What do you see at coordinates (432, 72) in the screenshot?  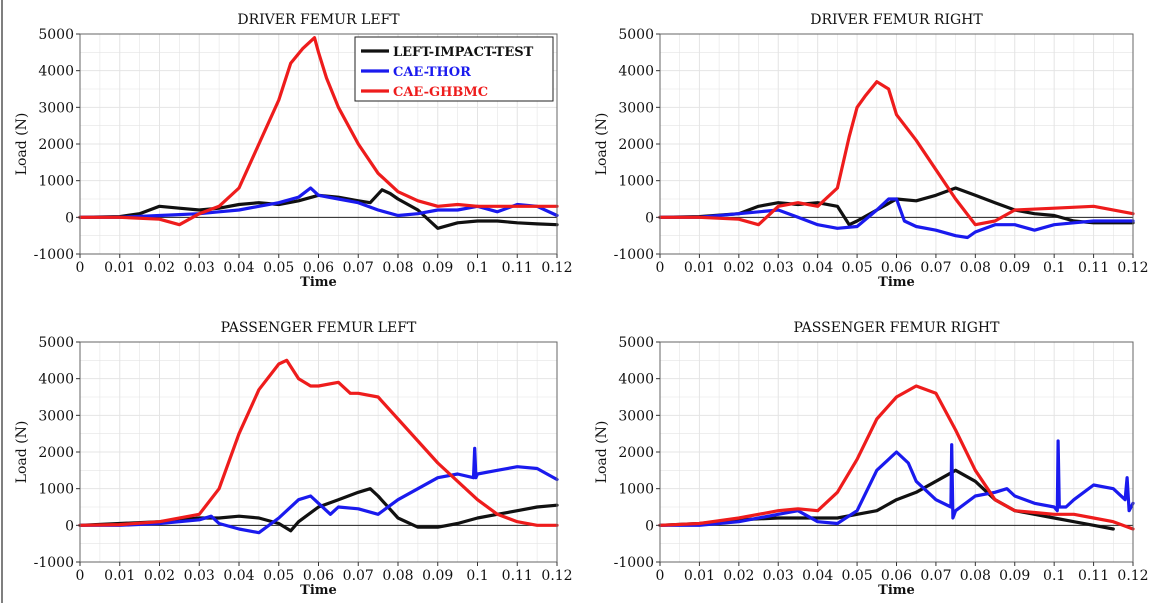 I see `legend-label-thor: CAE-THOR` at bounding box center [432, 72].